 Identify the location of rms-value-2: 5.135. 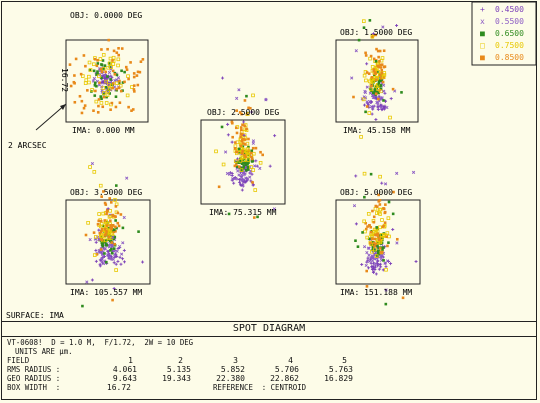
(178, 369).